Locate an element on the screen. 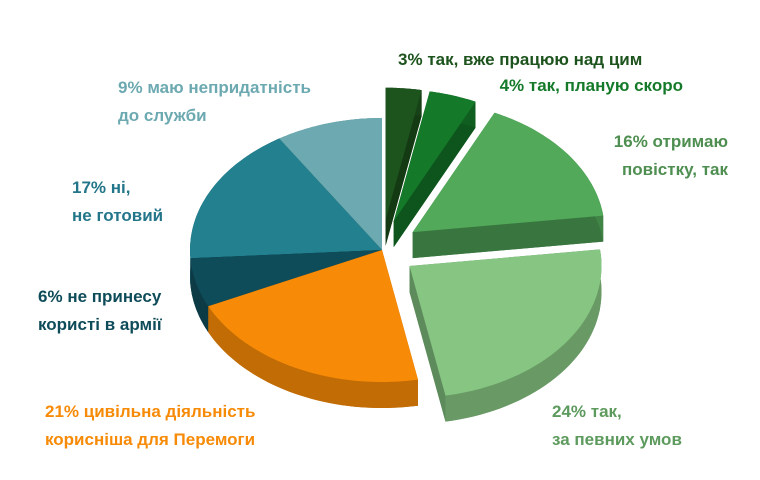  category-label: не принесу користі в армії is located at coordinates (100, 310).